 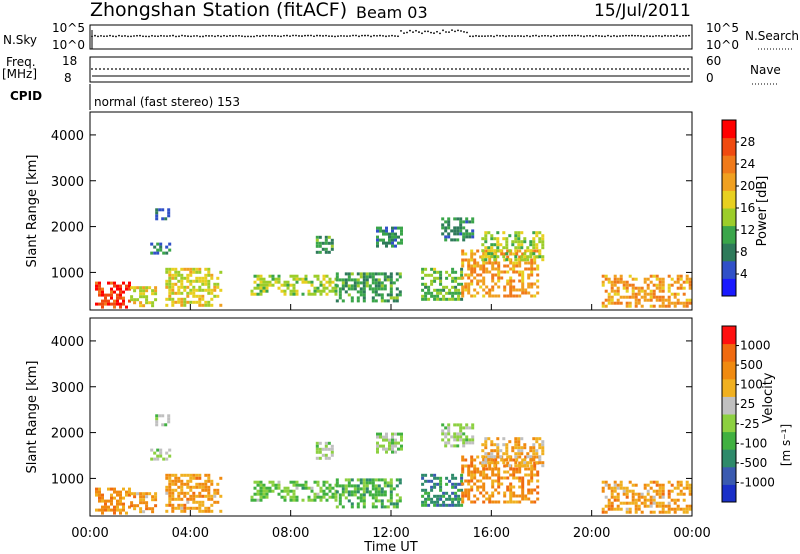 I want to click on power-cbar-label: Power [dB], so click(x=762, y=211).